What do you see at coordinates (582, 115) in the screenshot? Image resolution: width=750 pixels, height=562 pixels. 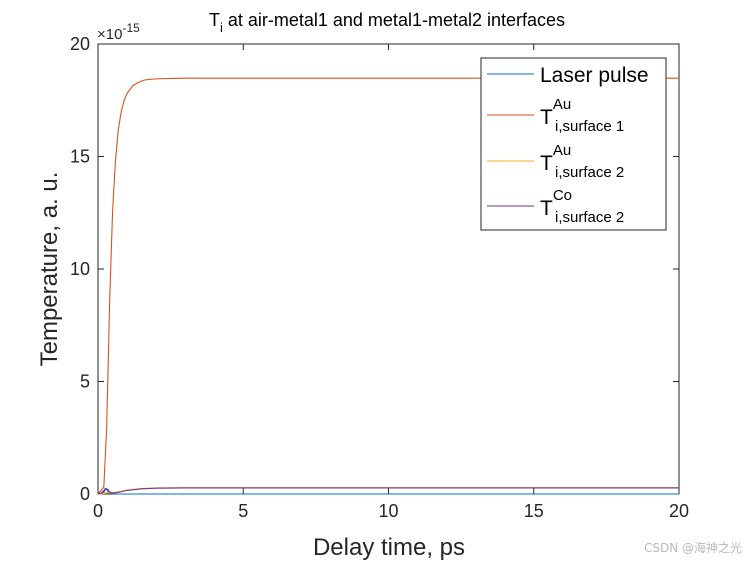 I see `legend-label-au-surface-1: TAu i,surface 1` at bounding box center [582, 115].